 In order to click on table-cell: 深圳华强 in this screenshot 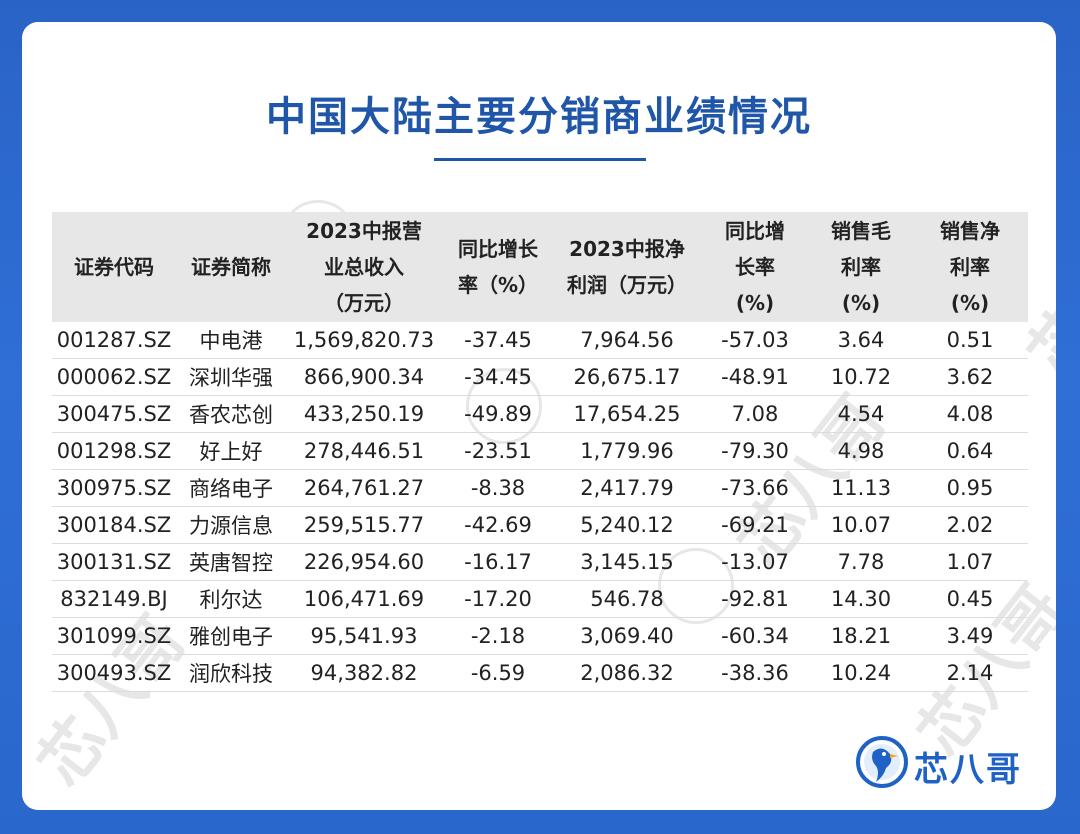, I will do `click(231, 377)`.